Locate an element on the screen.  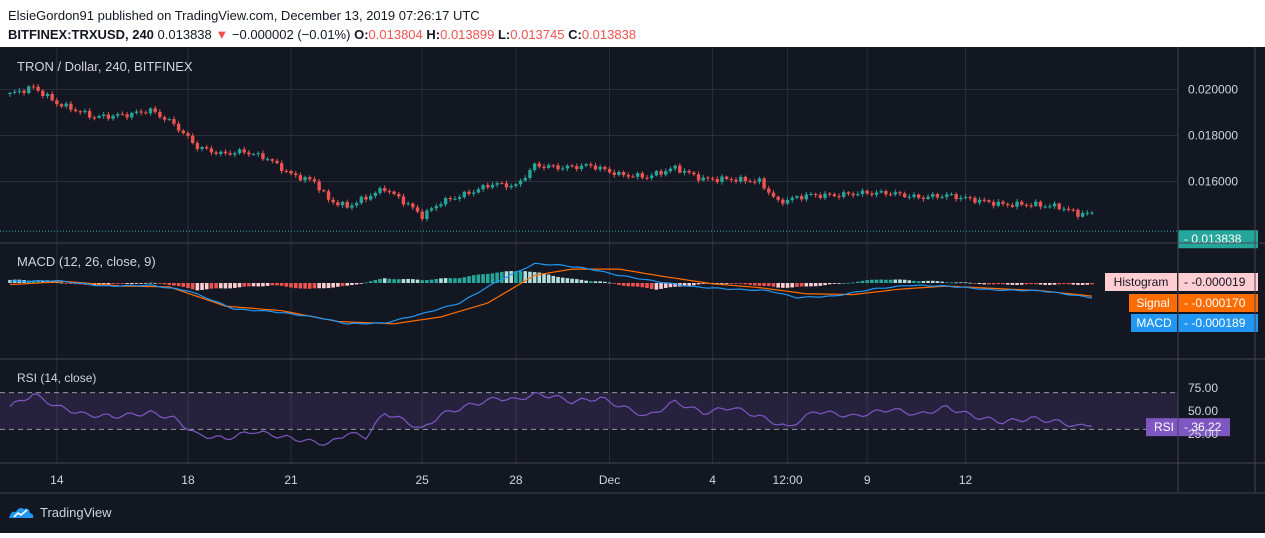
macd-line is located at coordinates (551, 293).